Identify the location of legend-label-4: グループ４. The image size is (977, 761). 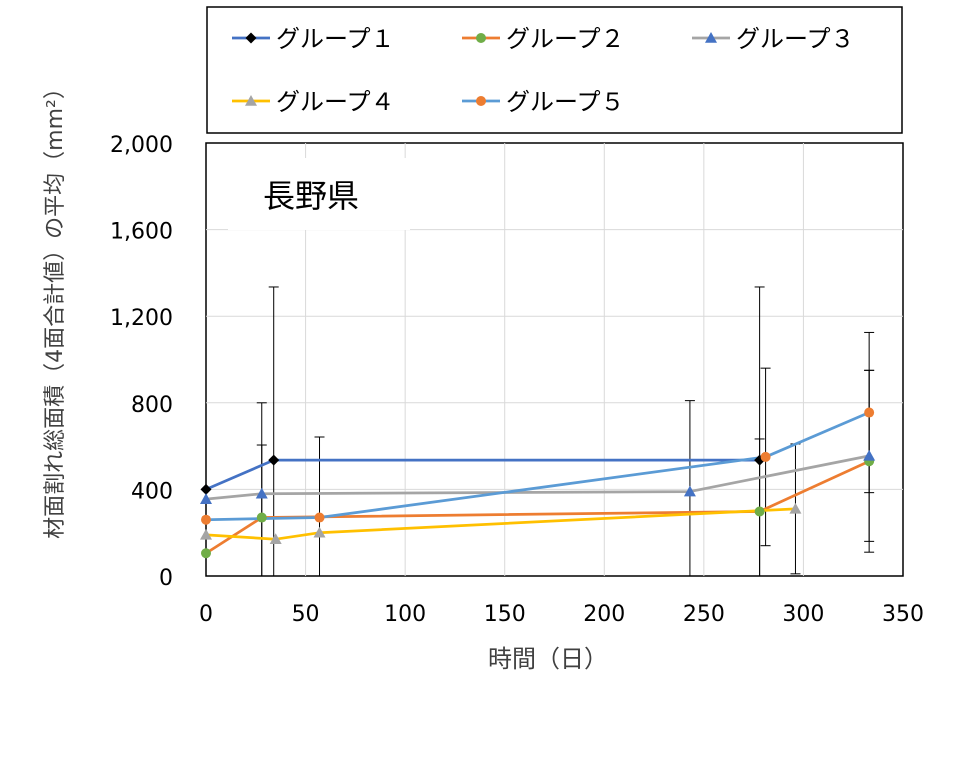
(335, 102).